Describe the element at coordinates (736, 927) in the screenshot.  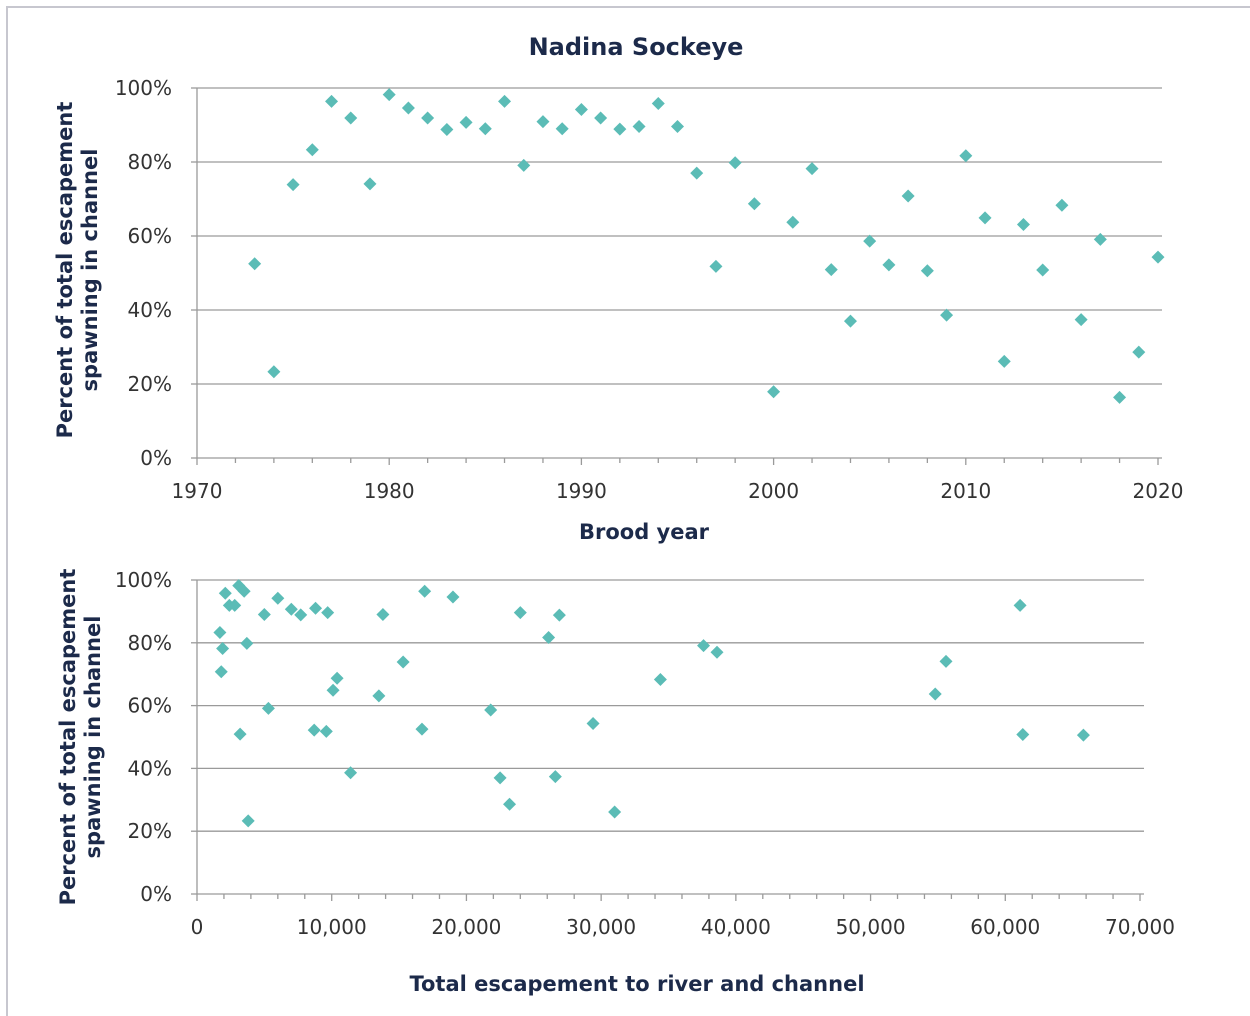
I see `bottom-x-tick-label: 40,000` at that location.